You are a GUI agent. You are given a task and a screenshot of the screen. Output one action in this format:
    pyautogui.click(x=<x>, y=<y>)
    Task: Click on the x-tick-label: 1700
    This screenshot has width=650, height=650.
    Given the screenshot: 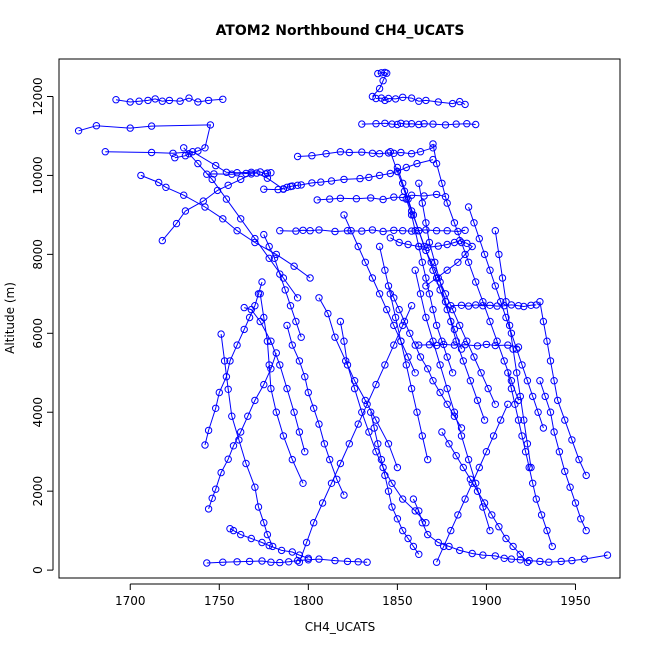 What is the action you would take?
    pyautogui.click(x=130, y=601)
    